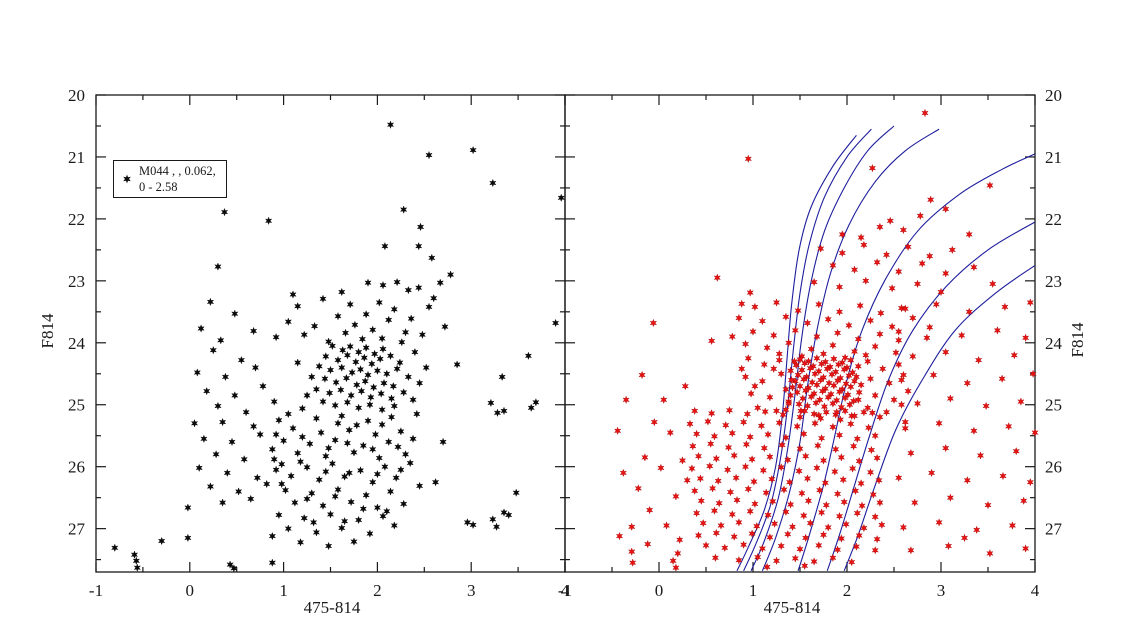  Describe the element at coordinates (76, 281) in the screenshot. I see `left-y-tick-label: 23` at that location.